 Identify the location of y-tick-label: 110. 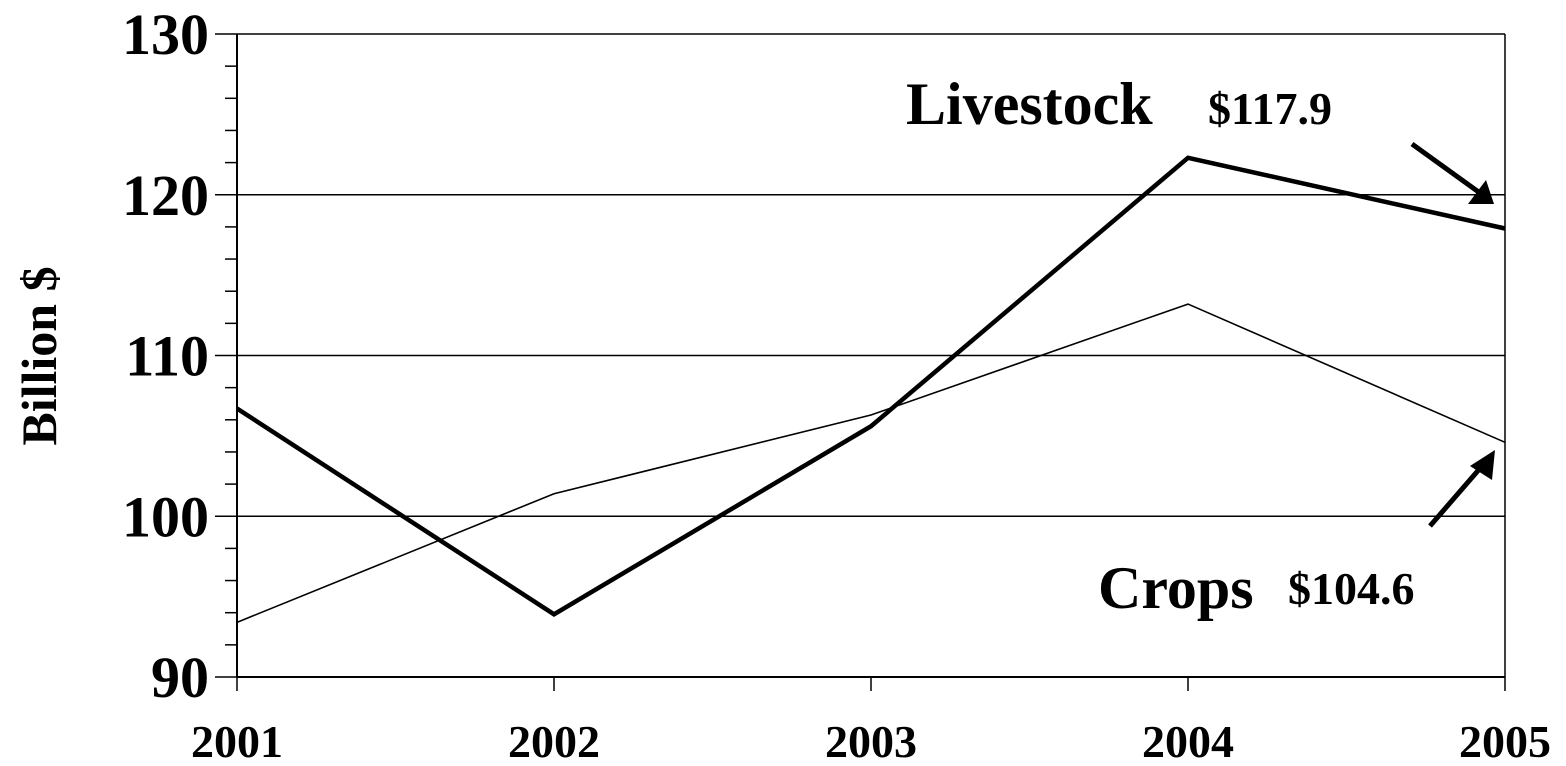
(167, 356).